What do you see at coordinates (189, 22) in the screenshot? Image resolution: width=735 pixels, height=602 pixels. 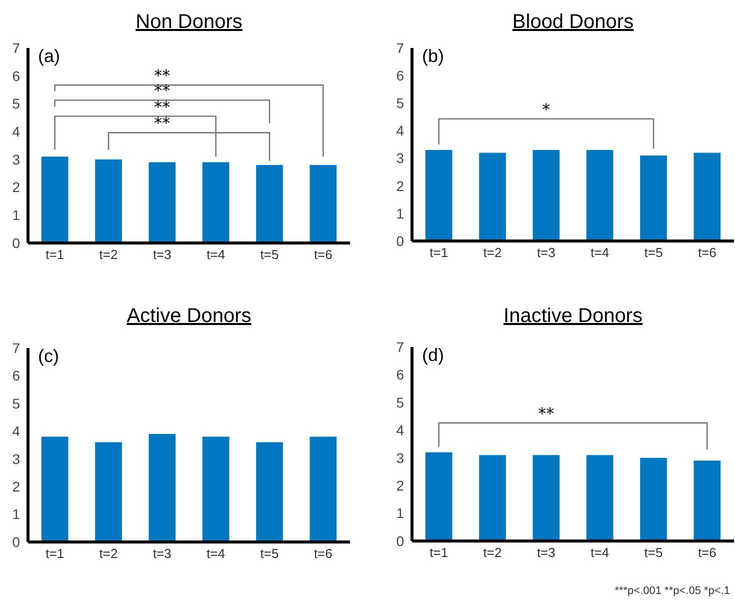 I see `chart-title: Non Donors` at bounding box center [189, 22].